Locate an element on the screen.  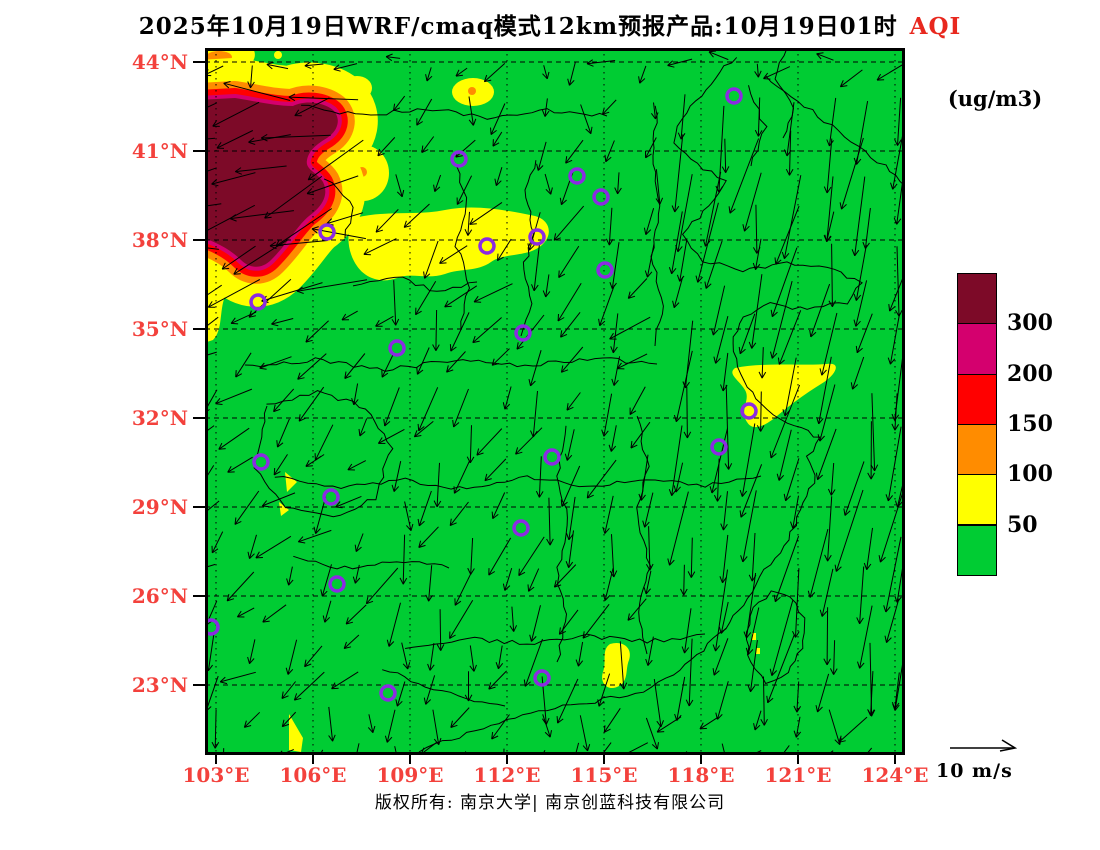
lon-label: 118°E is located at coordinates (701, 775).